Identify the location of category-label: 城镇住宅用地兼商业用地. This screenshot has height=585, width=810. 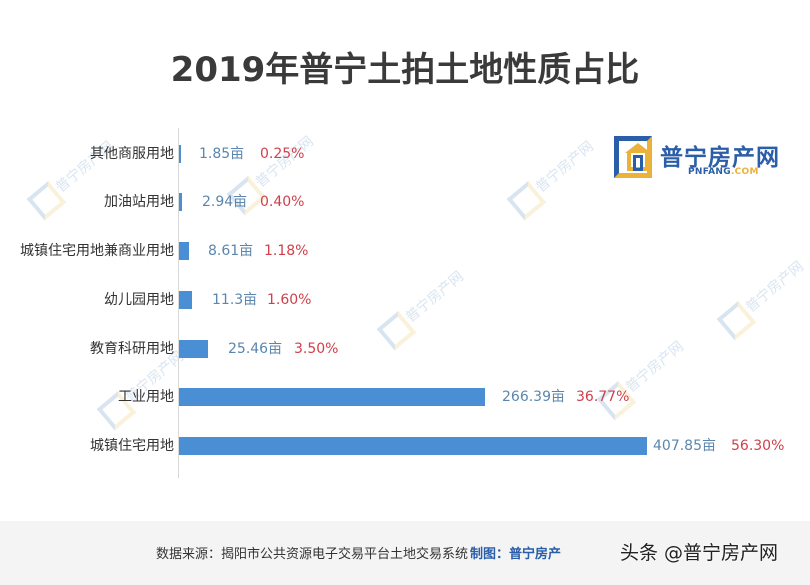
(97, 251).